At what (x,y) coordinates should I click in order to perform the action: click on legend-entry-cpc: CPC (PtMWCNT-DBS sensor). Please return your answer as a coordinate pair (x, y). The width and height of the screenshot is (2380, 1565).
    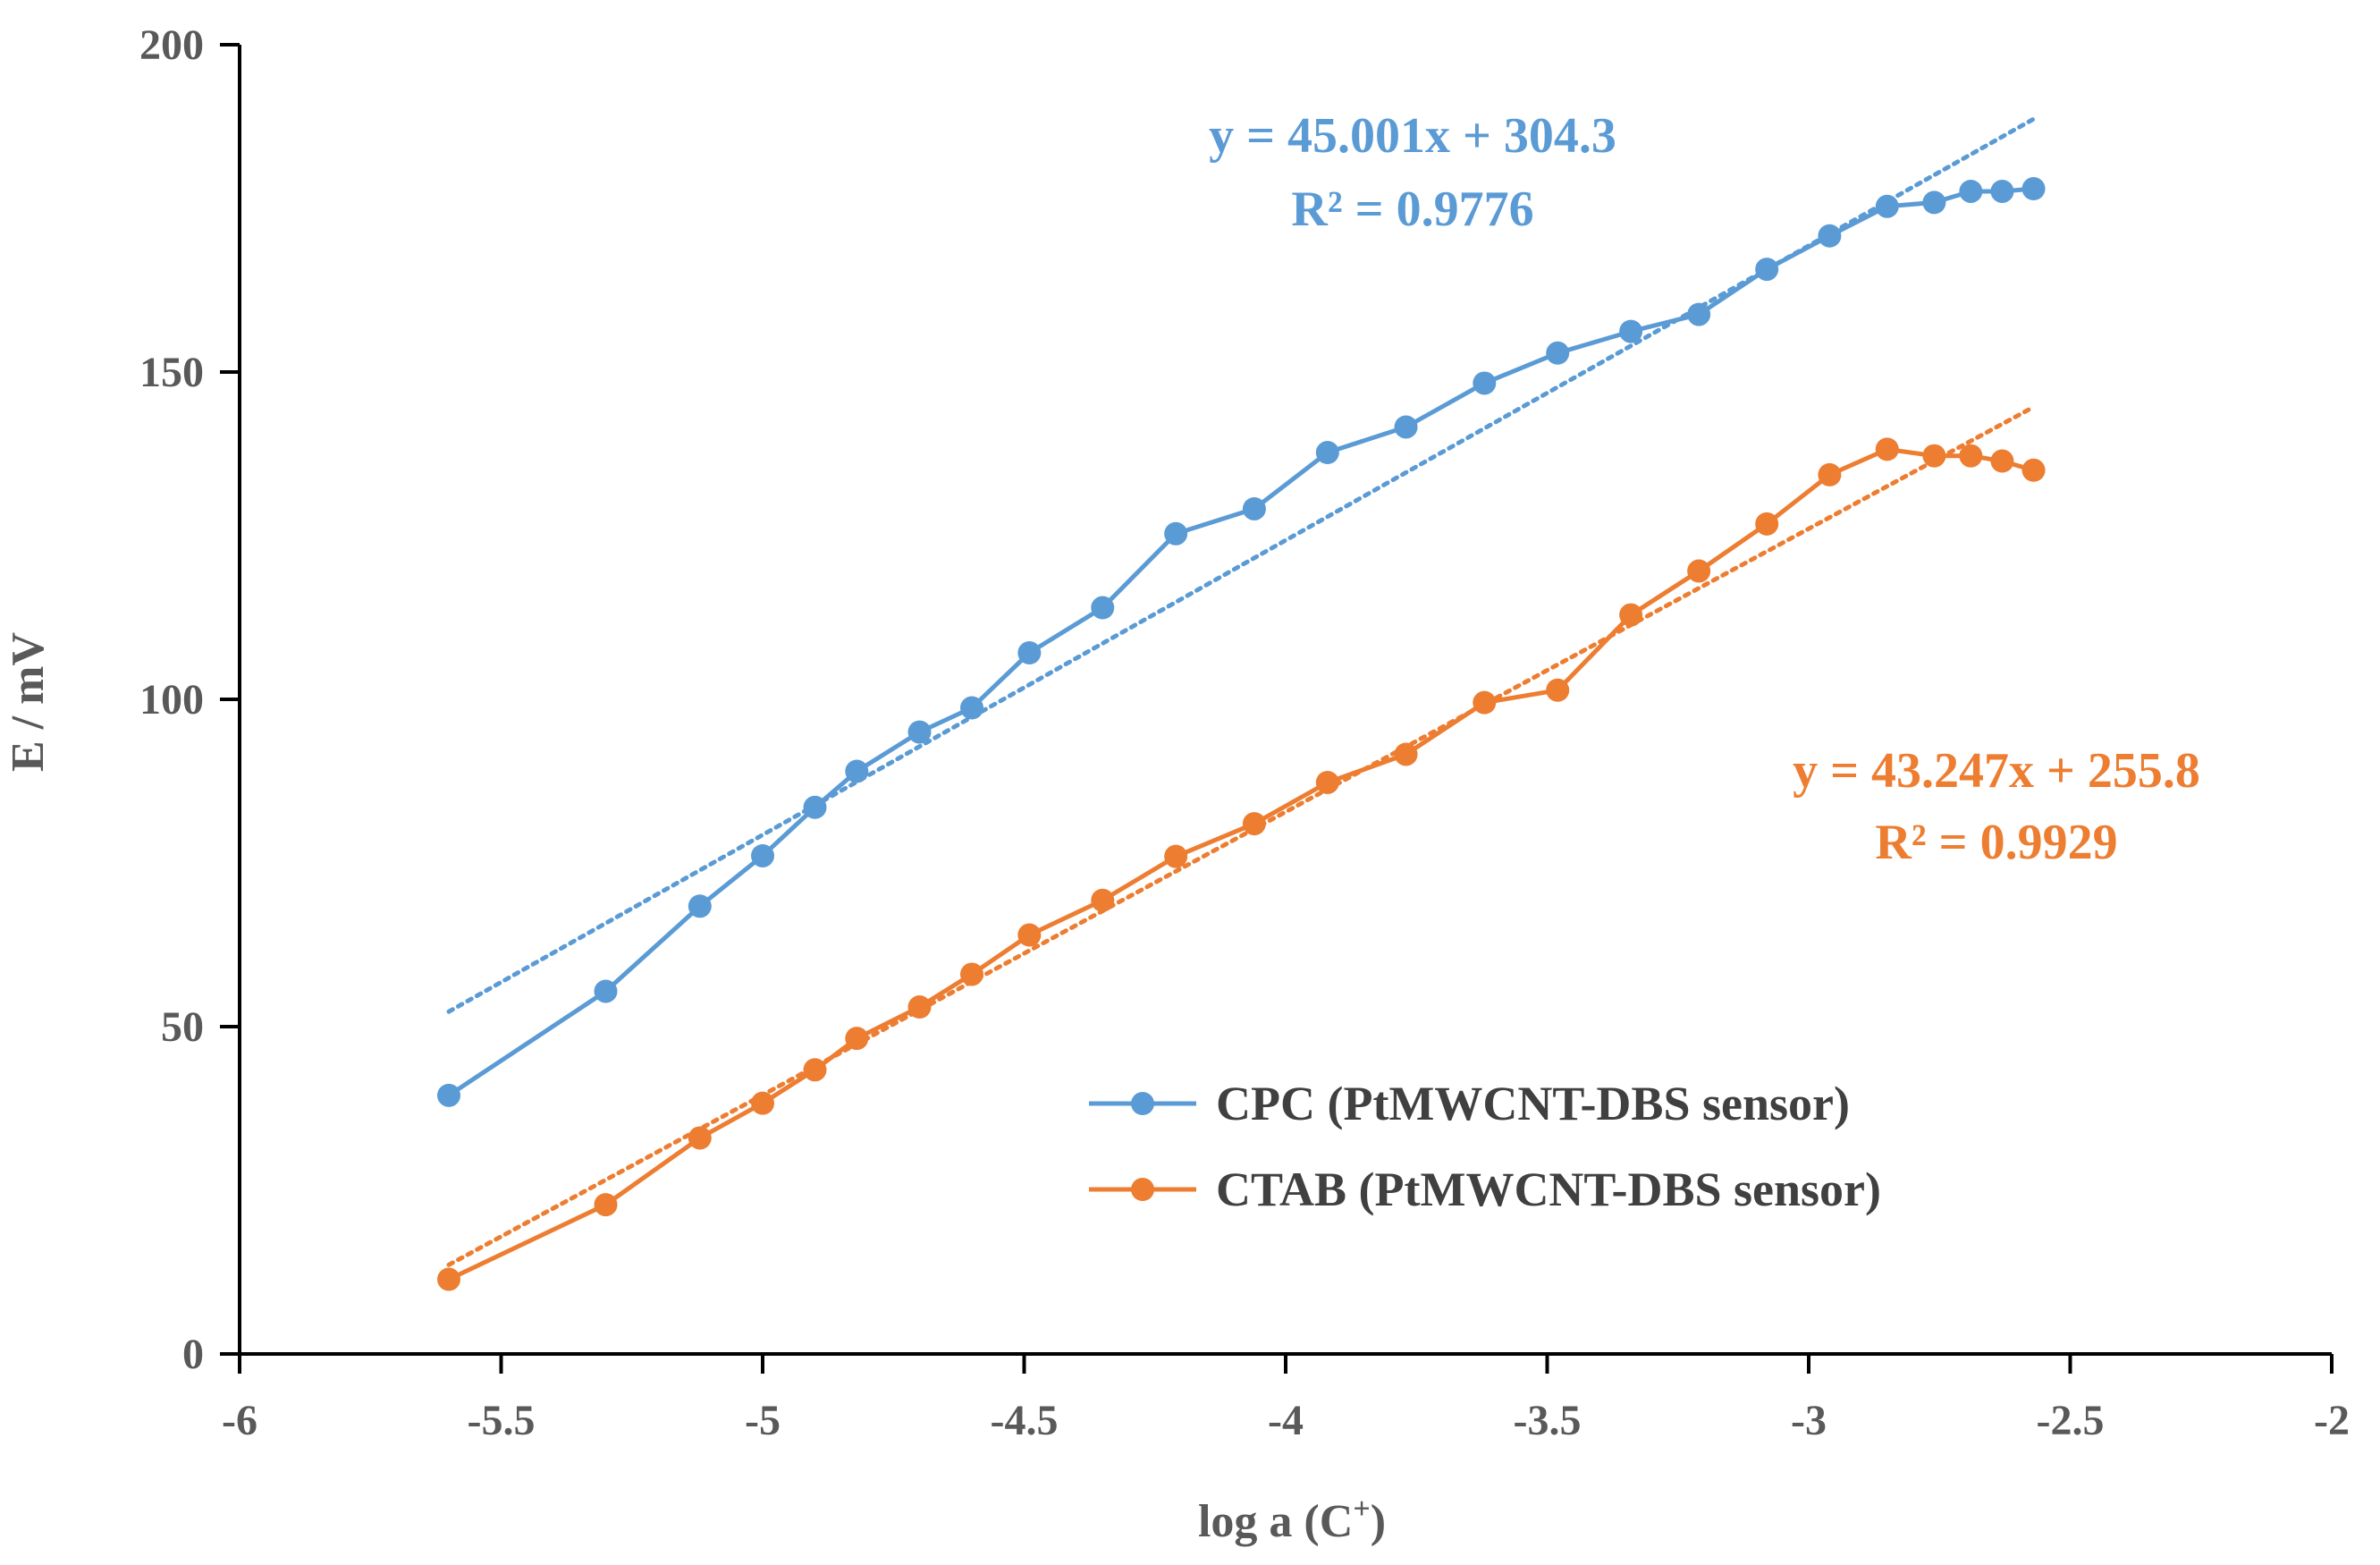
    Looking at the image, I should click on (1469, 1104).